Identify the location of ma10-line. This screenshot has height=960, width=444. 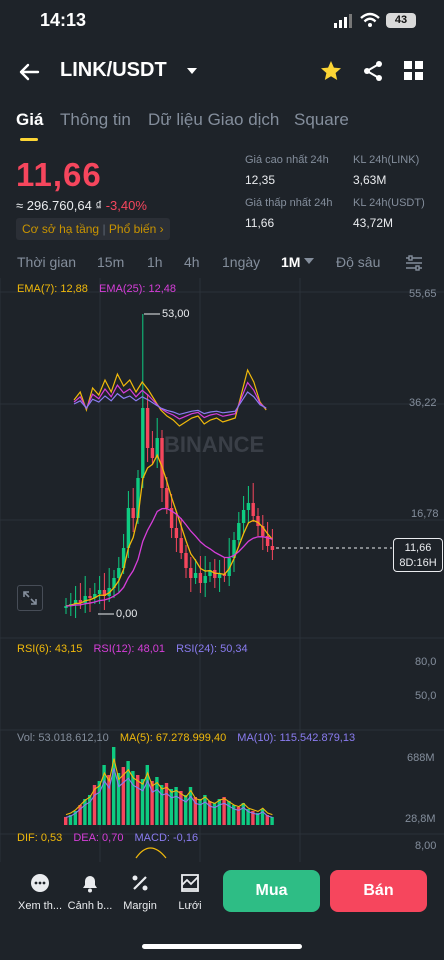
(169, 793).